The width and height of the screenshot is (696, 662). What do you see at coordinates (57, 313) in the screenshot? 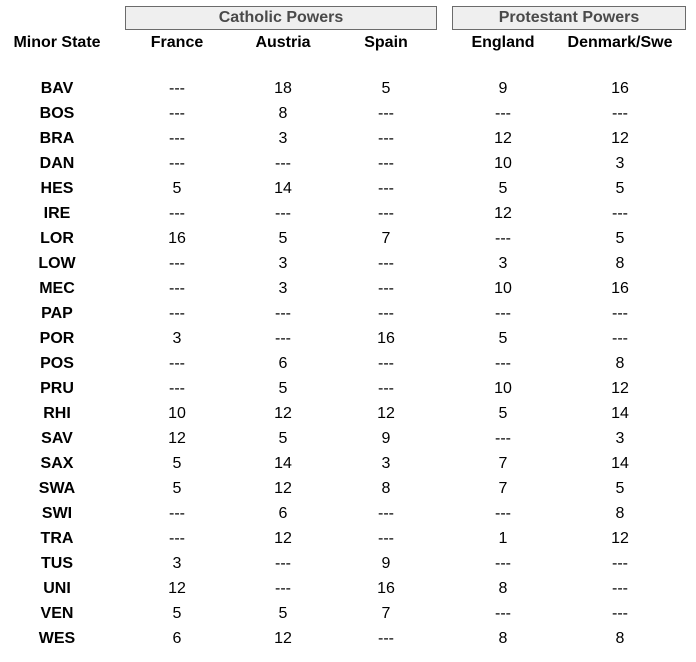
I see `state-code-cell: PAP` at bounding box center [57, 313].